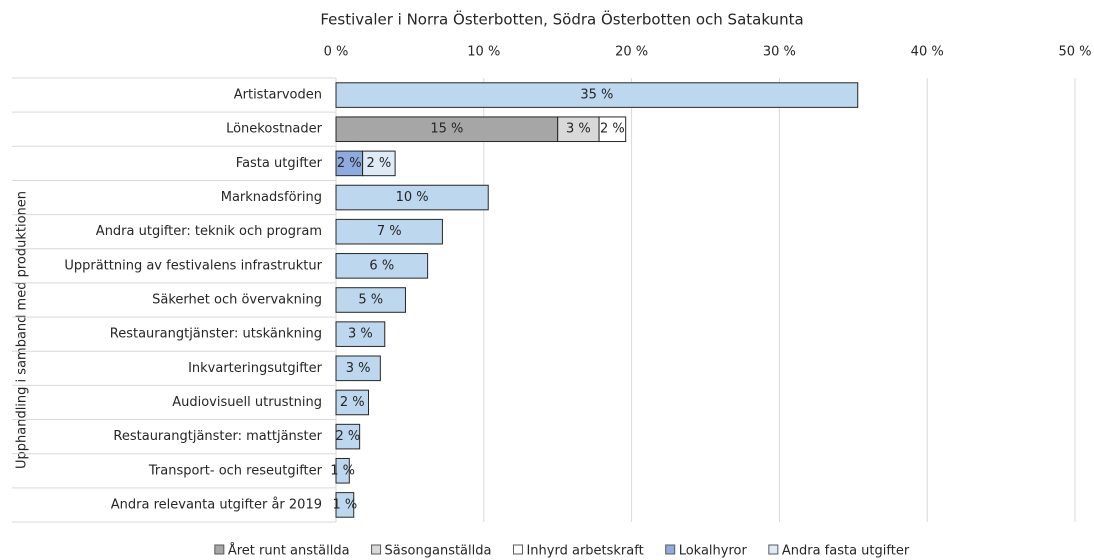 This screenshot has width=1094, height=560. I want to click on category-label: Restaurangtjänster: mattjänster, so click(217, 436).